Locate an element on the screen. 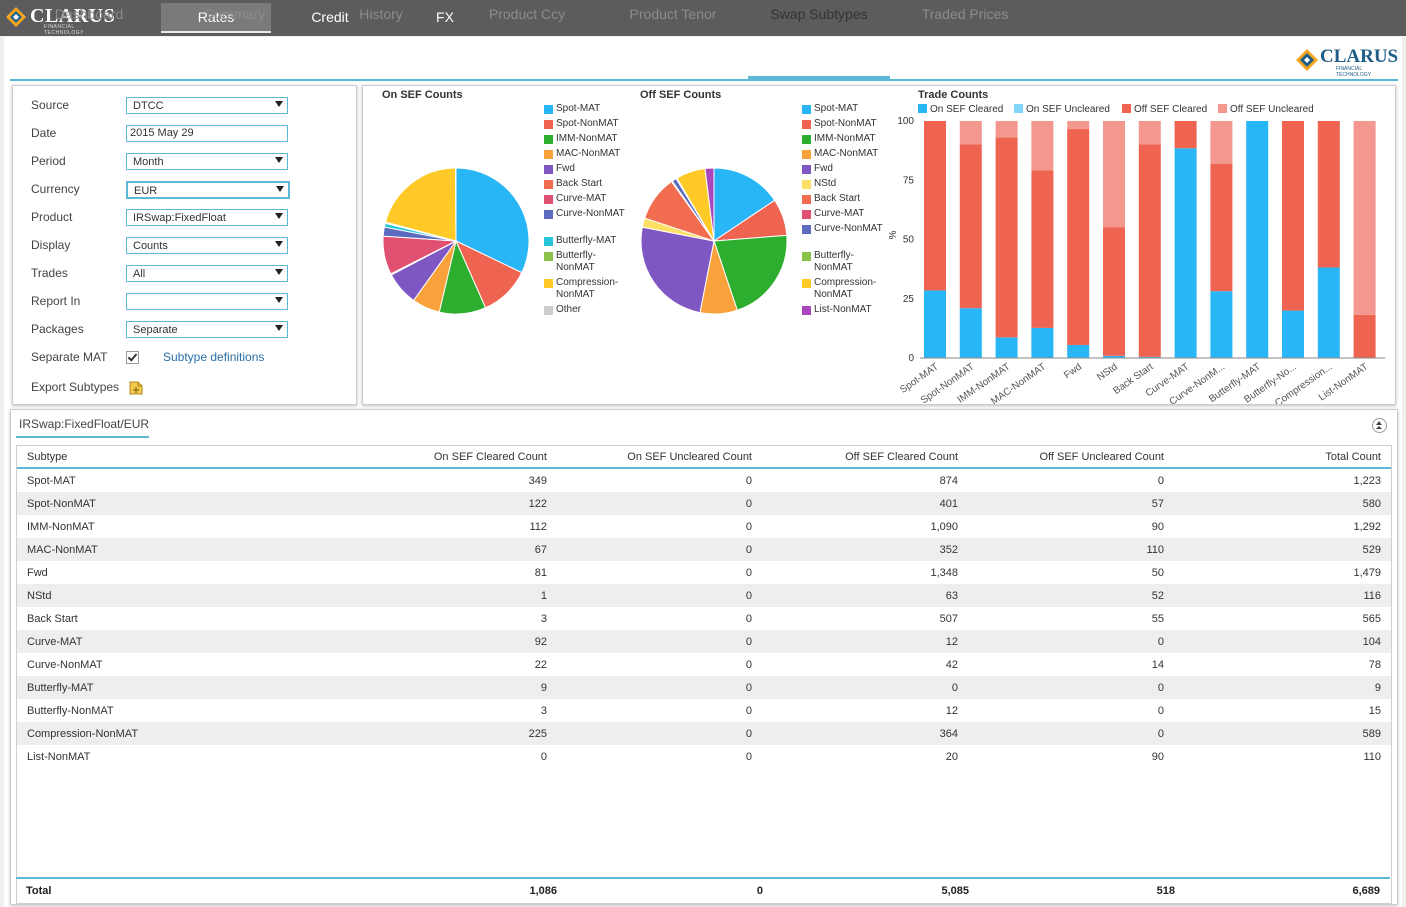 The height and width of the screenshot is (907, 1406). cell-off-sef-cleared: 63 is located at coordinates (865, 595).